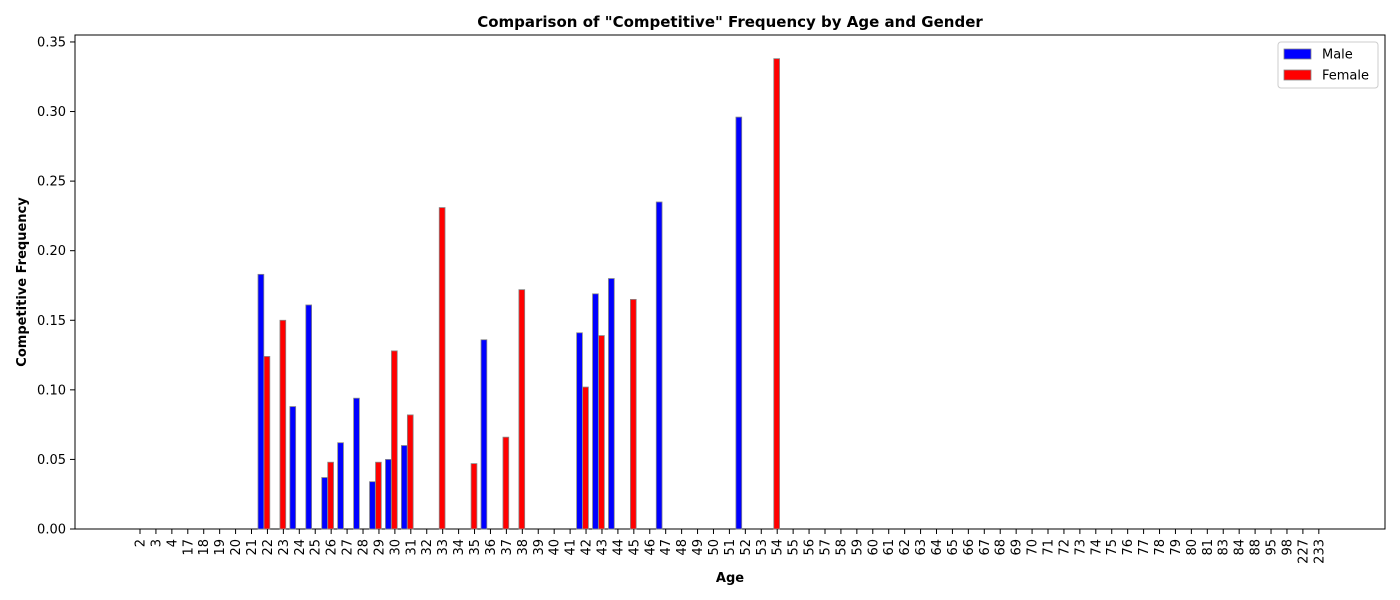 The width and height of the screenshot is (1400, 600). What do you see at coordinates (395, 547) in the screenshot?
I see `x-tick-label: 30` at bounding box center [395, 547].